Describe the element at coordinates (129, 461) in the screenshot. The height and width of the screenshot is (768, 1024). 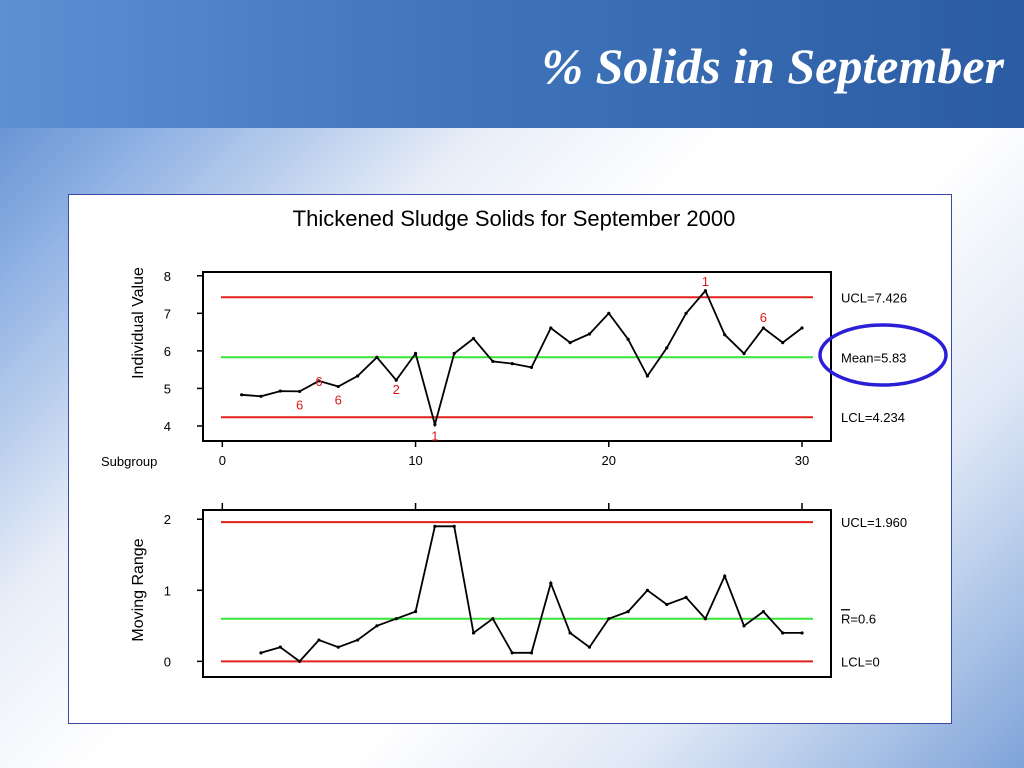
I see `chart1-xlabel: Subgroup` at that location.